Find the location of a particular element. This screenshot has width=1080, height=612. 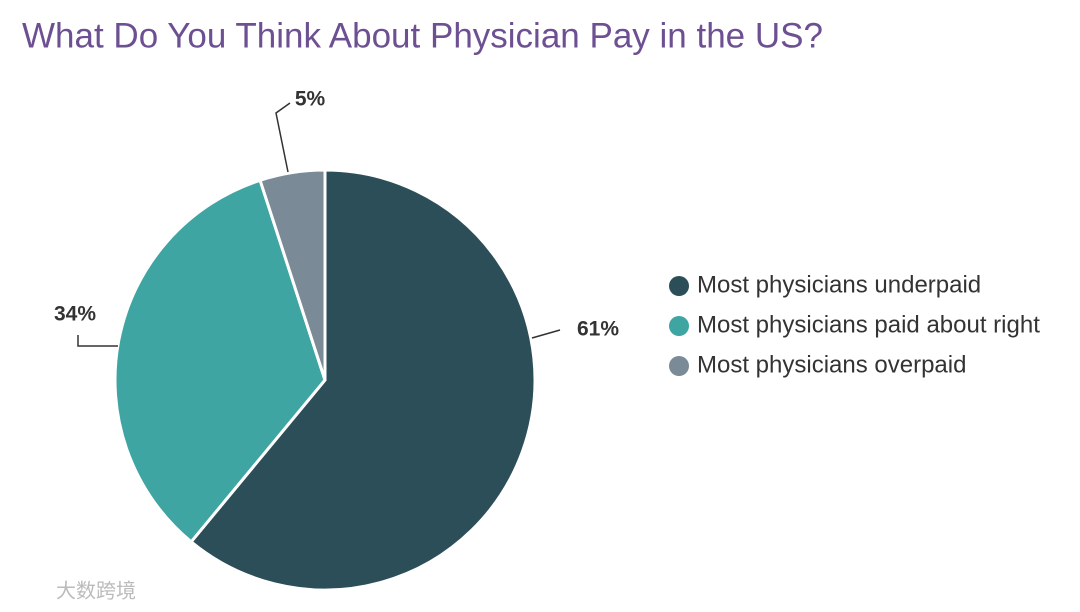

legend-label: Most physicians overpaid is located at coordinates (831, 364).